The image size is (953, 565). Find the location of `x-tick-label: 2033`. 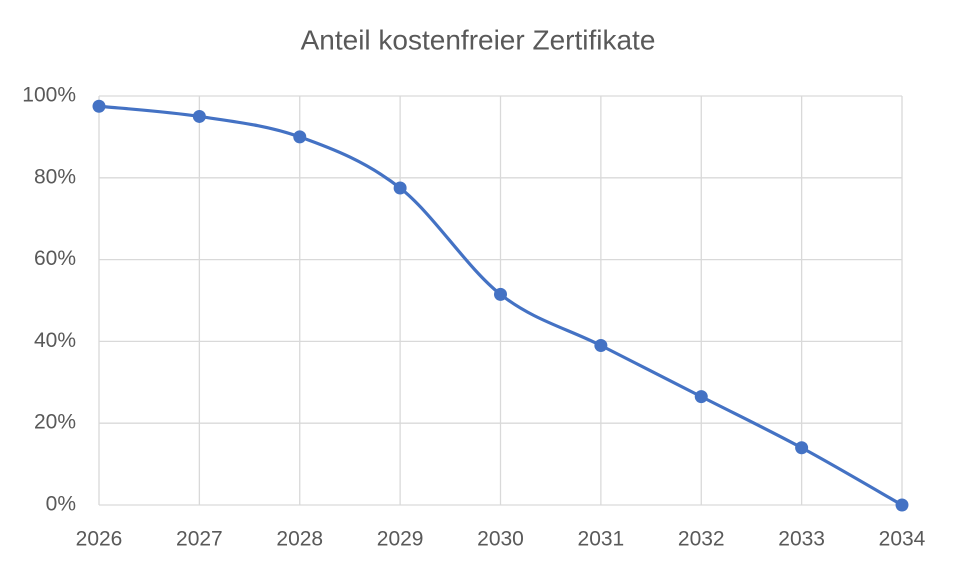

x-tick-label: 2033 is located at coordinates (801, 539).